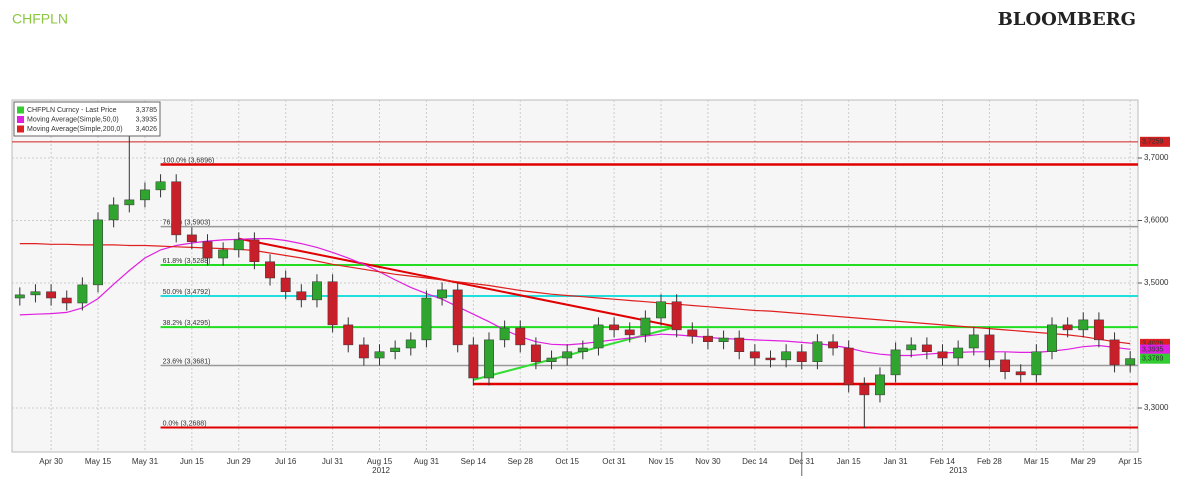  Describe the element at coordinates (147, 110) in the screenshot. I see `legend-value: 3,3785` at that location.